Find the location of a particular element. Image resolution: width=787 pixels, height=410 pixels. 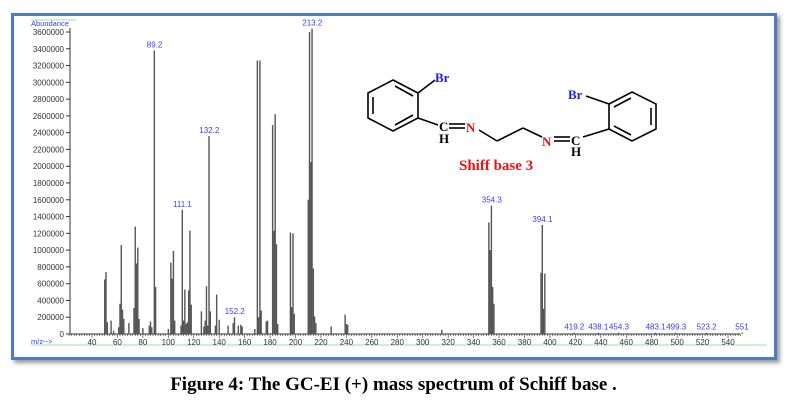

x-tick-label: 520 is located at coordinates (703, 342).